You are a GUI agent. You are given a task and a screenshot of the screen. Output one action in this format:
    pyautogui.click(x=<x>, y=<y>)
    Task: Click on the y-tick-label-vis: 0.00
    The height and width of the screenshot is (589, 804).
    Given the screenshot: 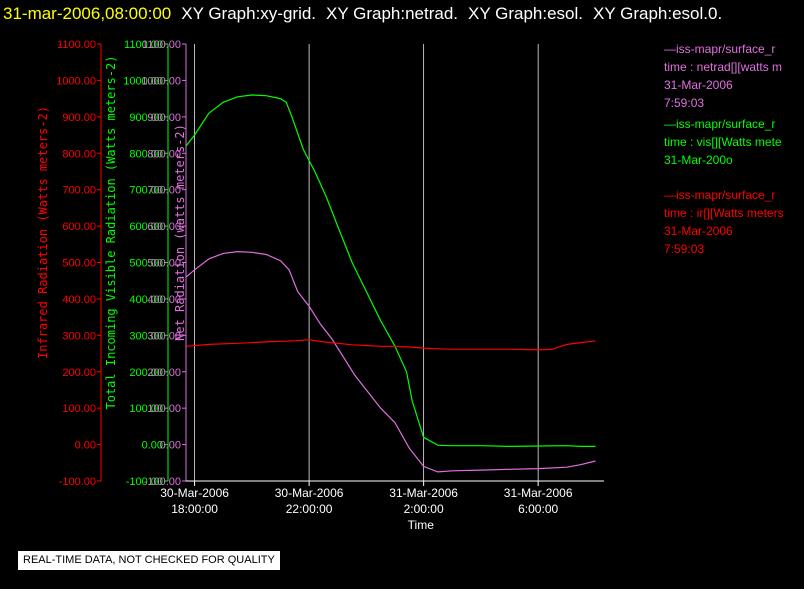 What is the action you would take?
    pyautogui.click(x=152, y=446)
    